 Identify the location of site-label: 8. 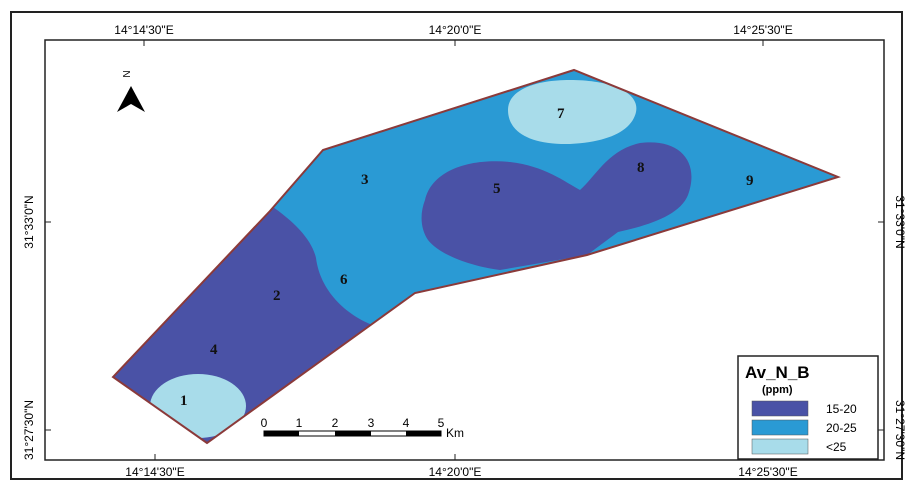
(641, 168).